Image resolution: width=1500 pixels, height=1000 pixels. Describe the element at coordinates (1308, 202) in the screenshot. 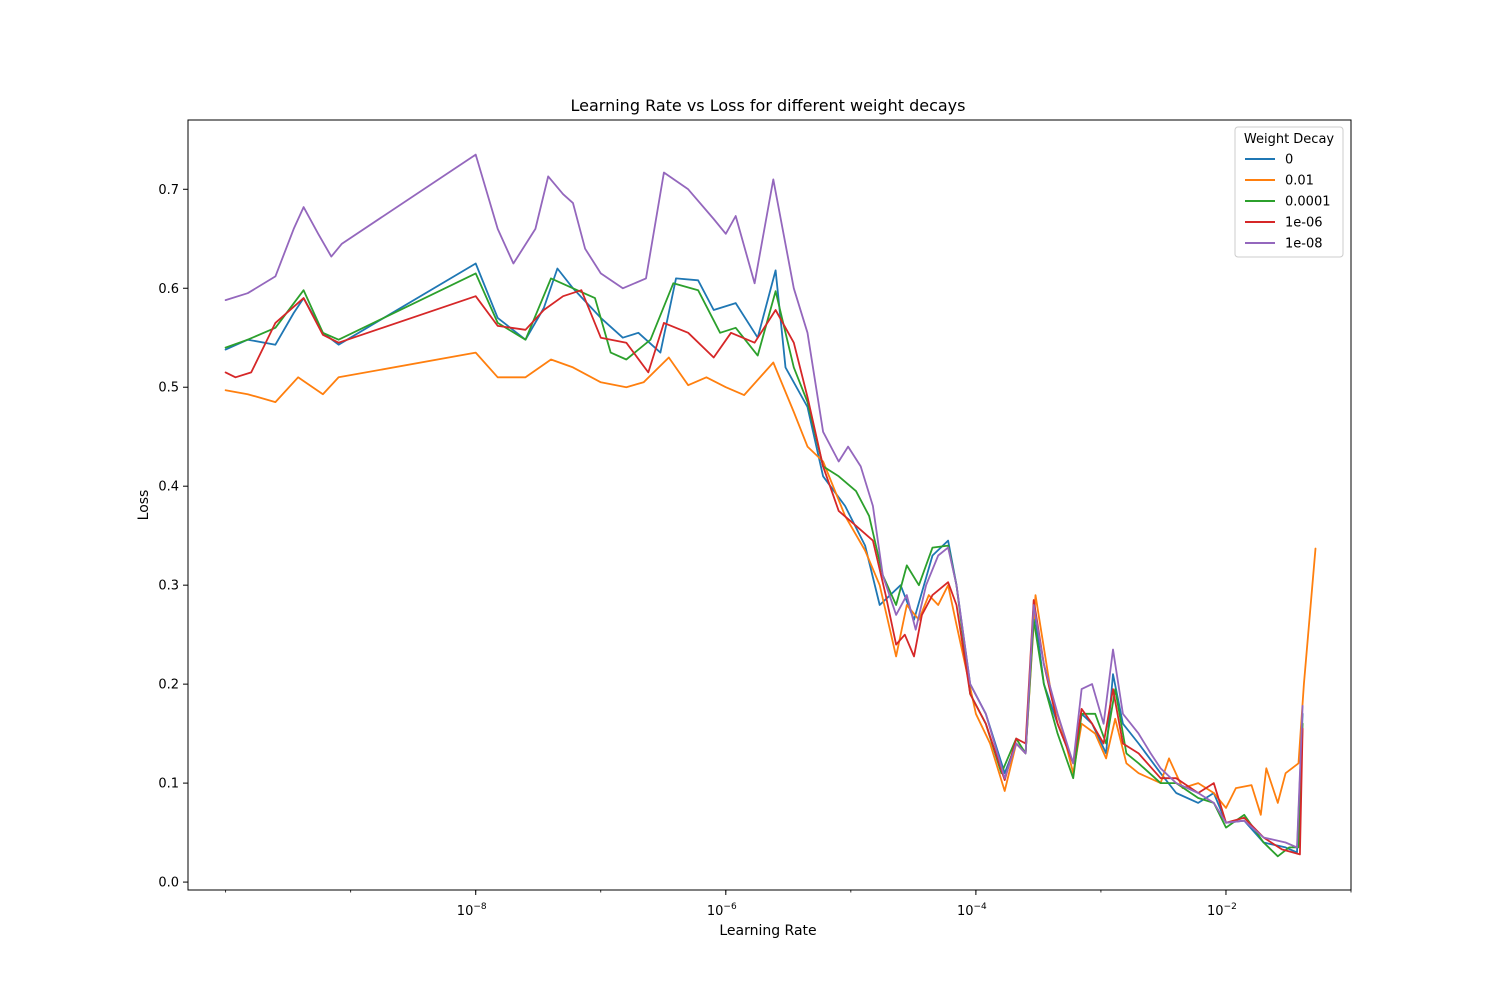

I see `legend-label: 0.0001` at that location.